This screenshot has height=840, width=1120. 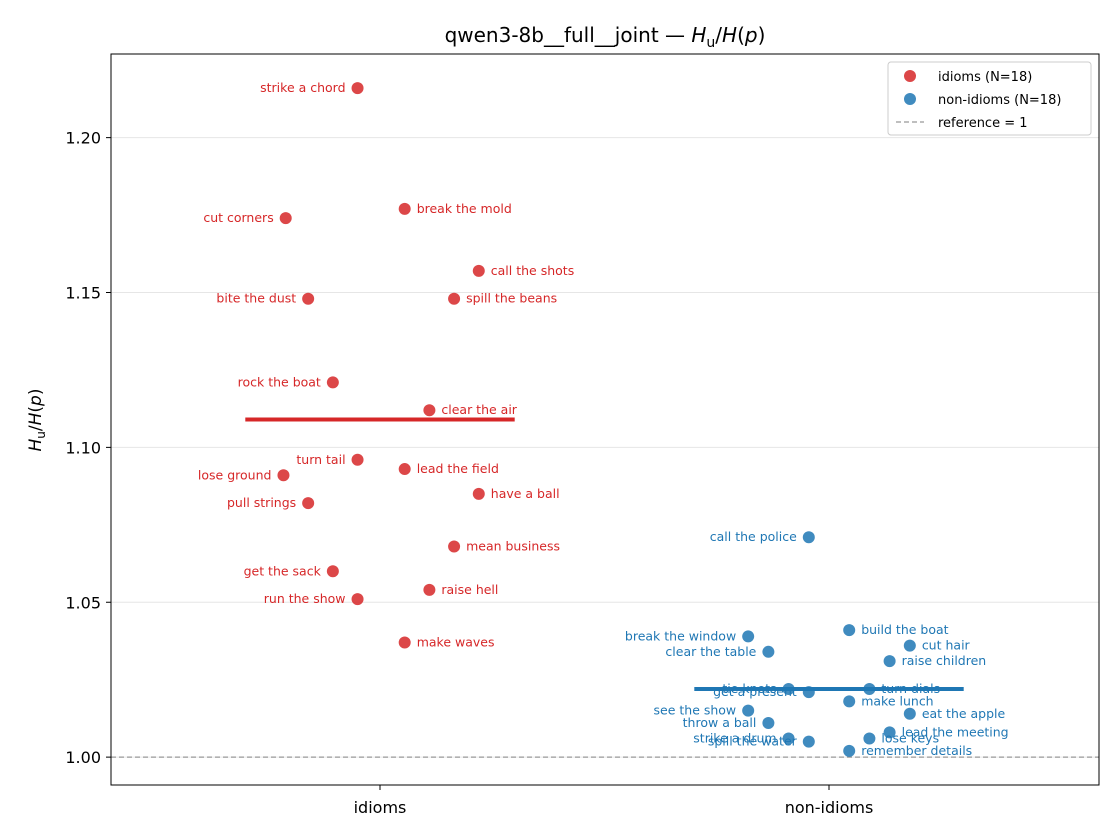 I want to click on point-label: mean business, so click(x=513, y=545).